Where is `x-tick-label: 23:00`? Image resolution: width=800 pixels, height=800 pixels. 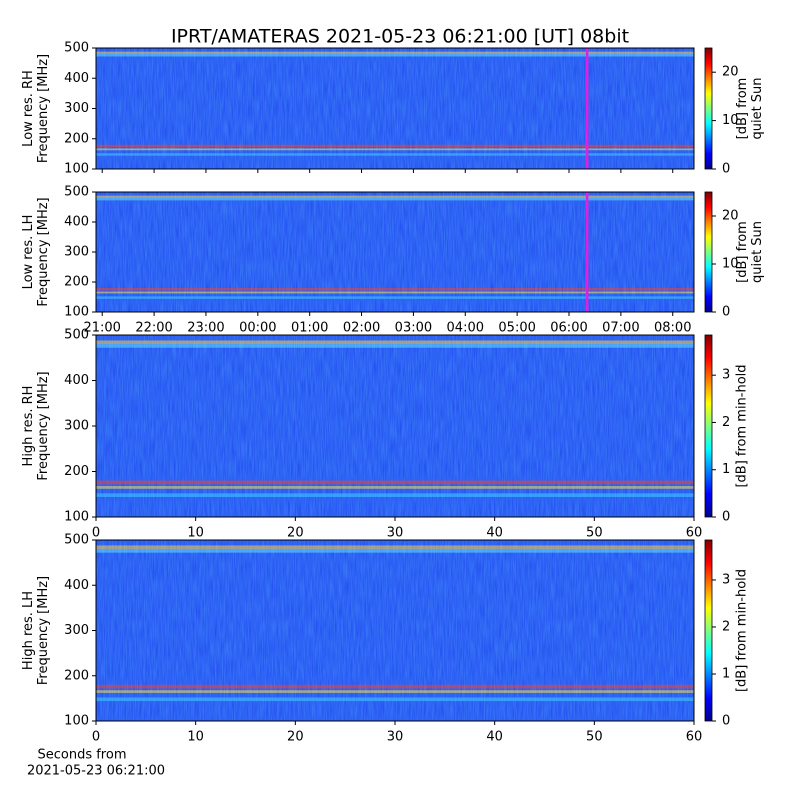 x-tick-label: 23:00 is located at coordinates (205, 328).